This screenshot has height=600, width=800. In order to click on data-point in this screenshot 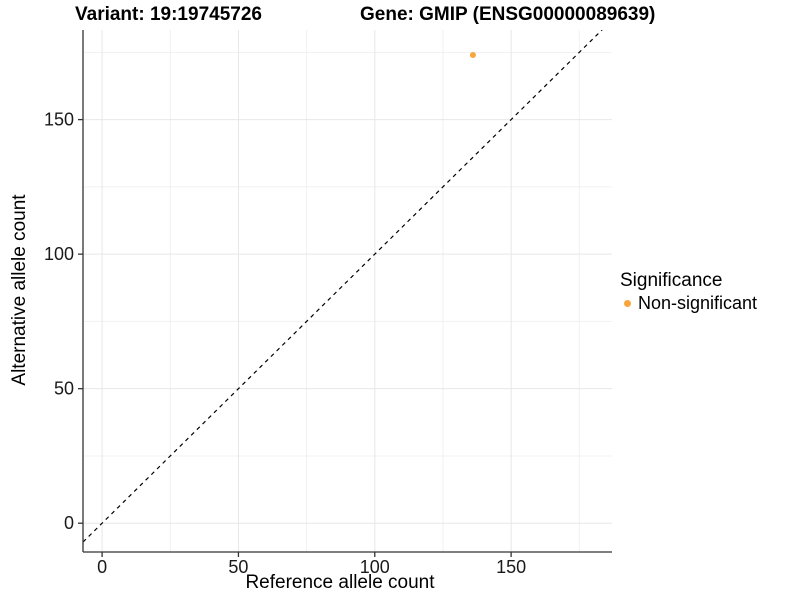, I will do `click(472, 55)`.